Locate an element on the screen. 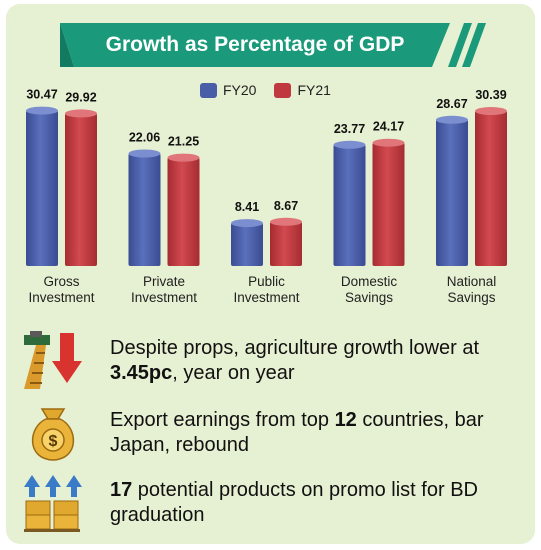 This screenshot has width=541, height=550. category-label-2-0: Public is located at coordinates (266, 281).